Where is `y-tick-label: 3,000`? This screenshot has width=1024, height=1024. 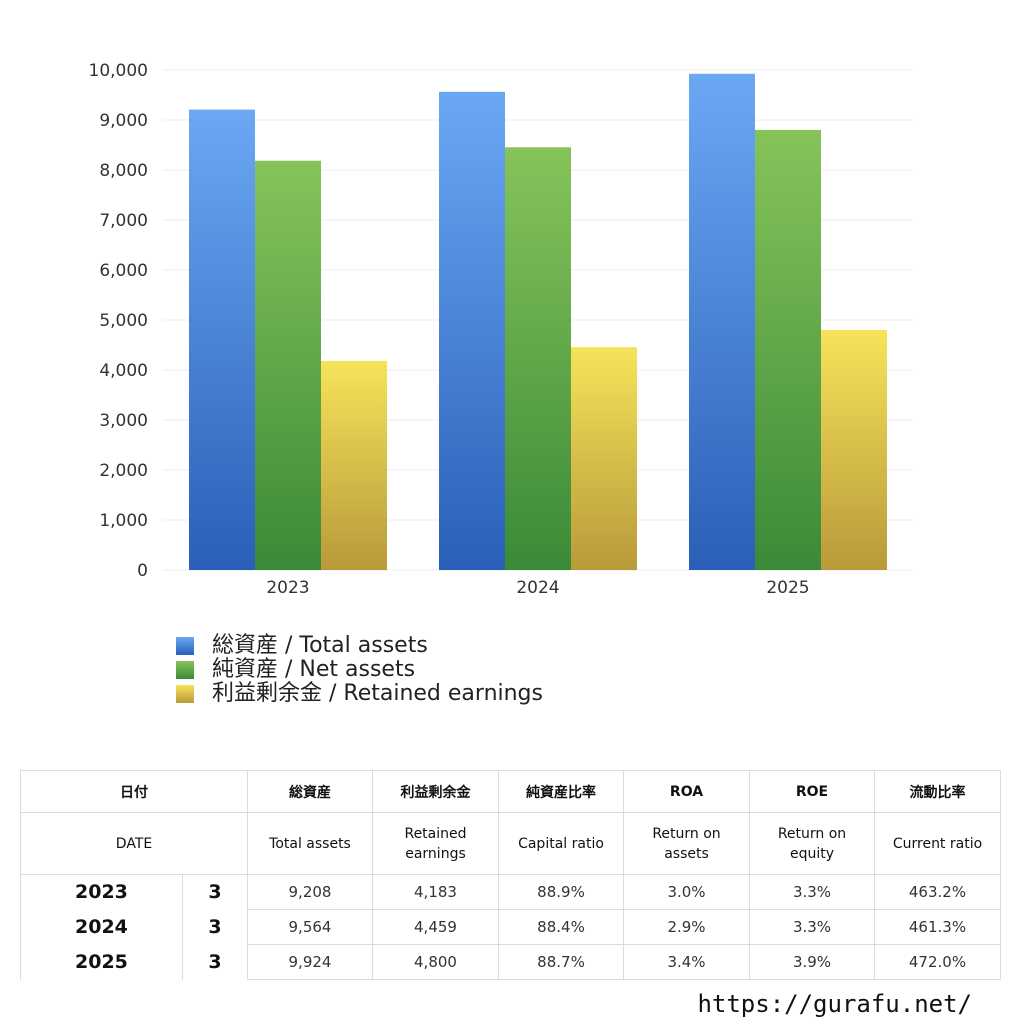
y-tick-label: 3,000 is located at coordinates (123, 421).